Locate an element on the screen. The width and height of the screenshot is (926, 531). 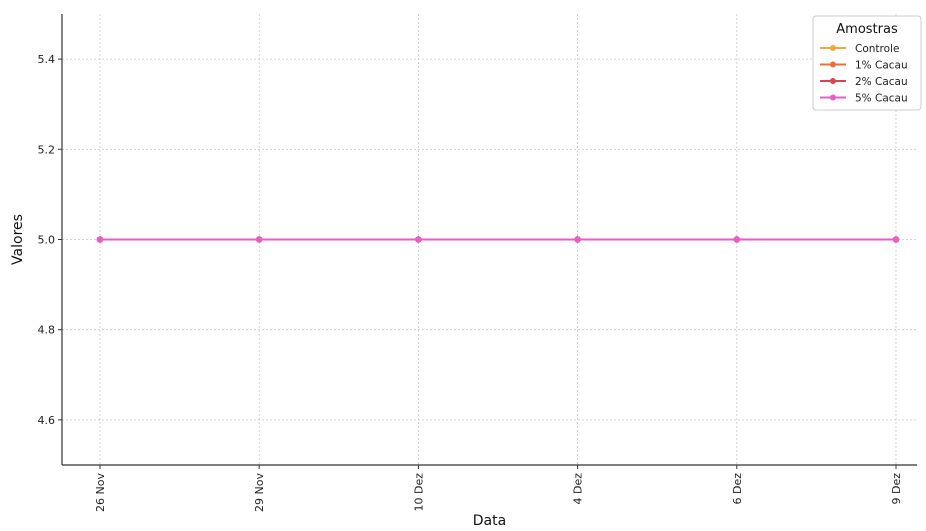
legend-title: Amostras is located at coordinates (867, 29).